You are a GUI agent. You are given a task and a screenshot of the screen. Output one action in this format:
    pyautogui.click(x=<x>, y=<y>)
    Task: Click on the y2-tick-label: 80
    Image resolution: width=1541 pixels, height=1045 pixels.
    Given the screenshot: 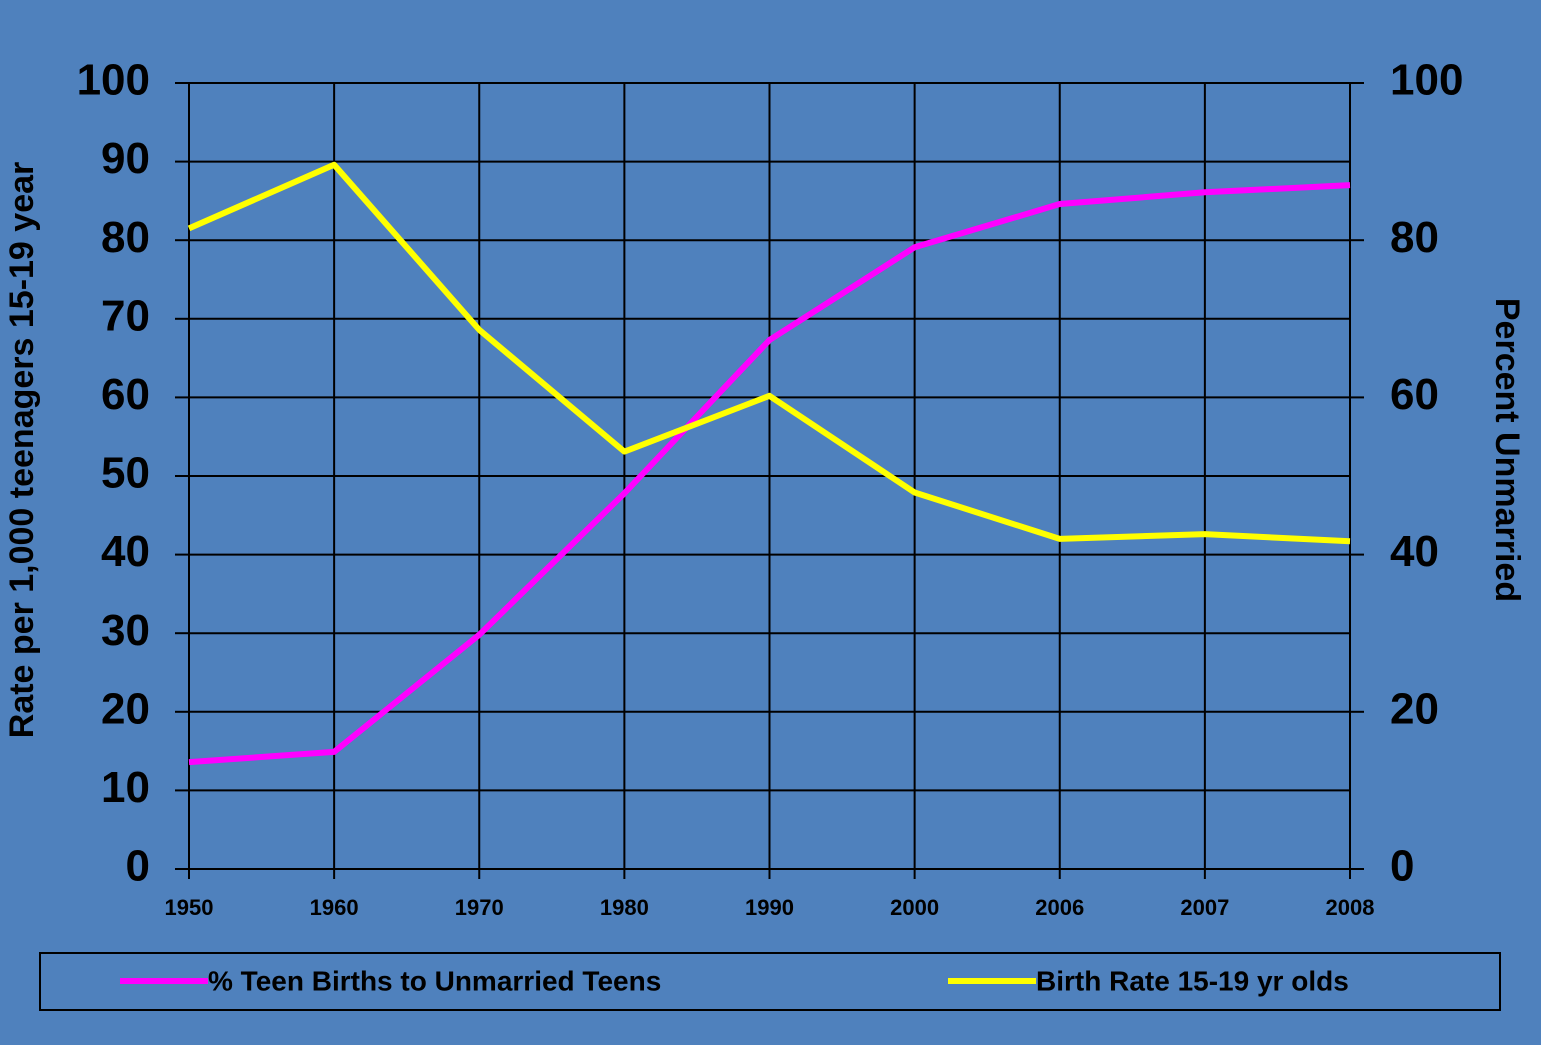 What is the action you would take?
    pyautogui.click(x=1414, y=237)
    